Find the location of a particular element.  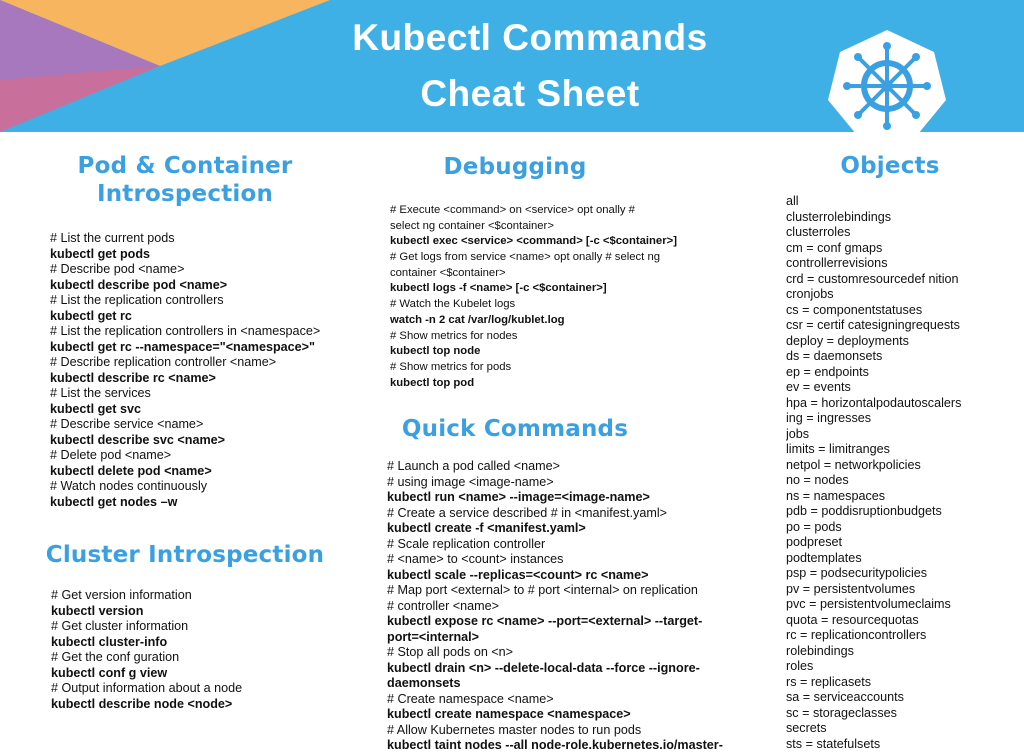

comment-line: sa = serviceaccounts is located at coordinates (845, 697).